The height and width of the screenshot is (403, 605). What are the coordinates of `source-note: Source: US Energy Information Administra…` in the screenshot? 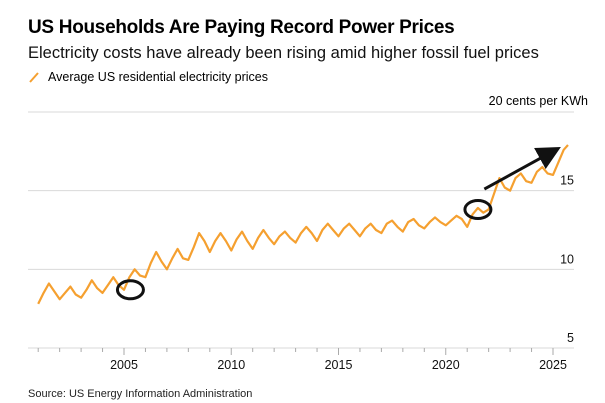 It's located at (140, 394).